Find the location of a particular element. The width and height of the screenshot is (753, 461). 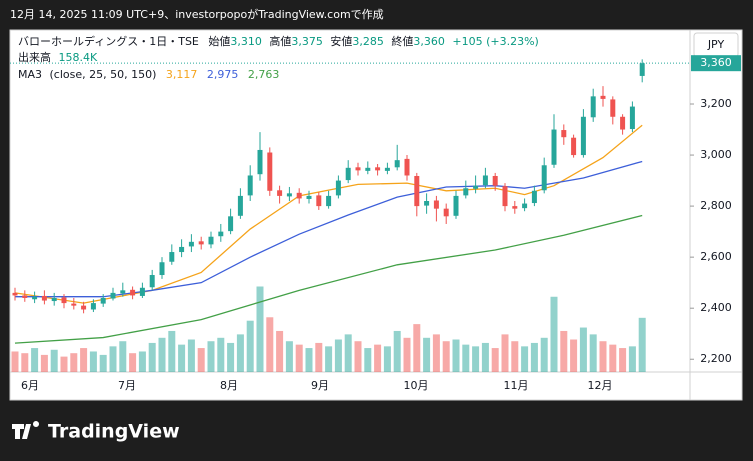

ma-title: MA3 is located at coordinates (30, 74).